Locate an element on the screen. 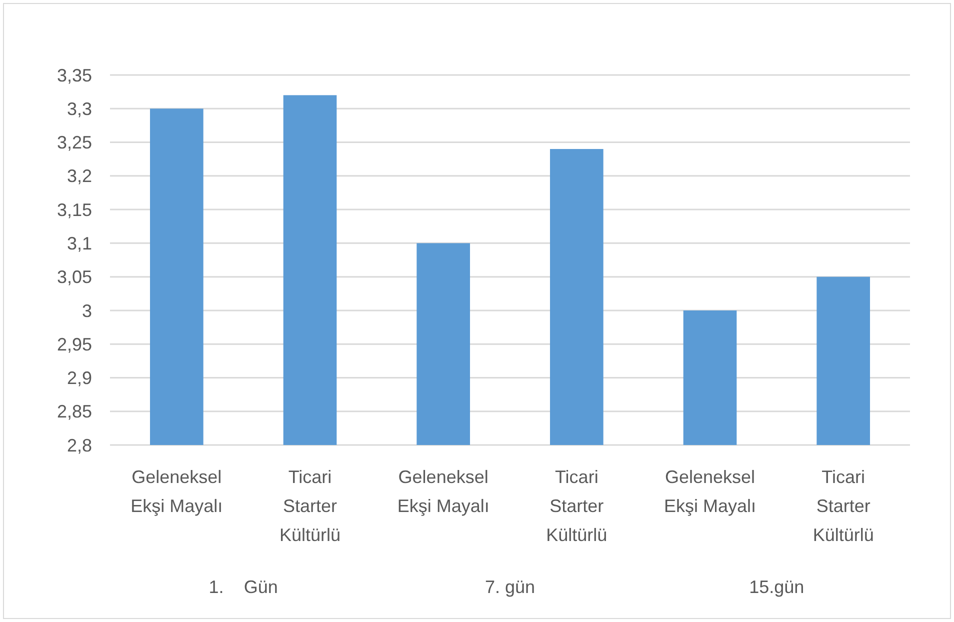  y-tick-label: 3,35 is located at coordinates (74, 75).